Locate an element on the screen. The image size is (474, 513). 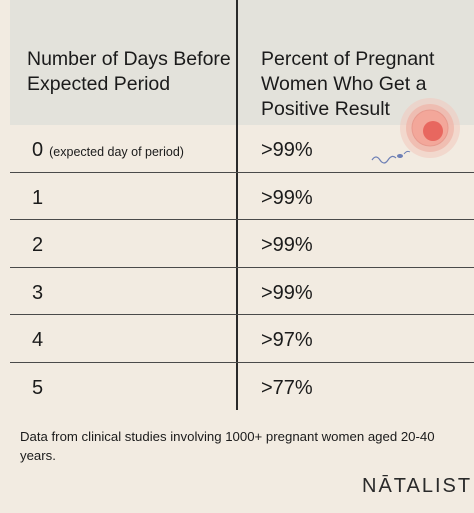
table-row: 3 >99% is located at coordinates (242, 291).